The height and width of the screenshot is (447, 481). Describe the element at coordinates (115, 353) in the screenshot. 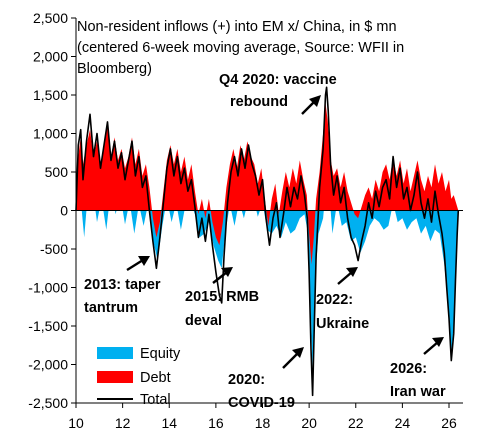

I see `legend-swatch-equity` at that location.